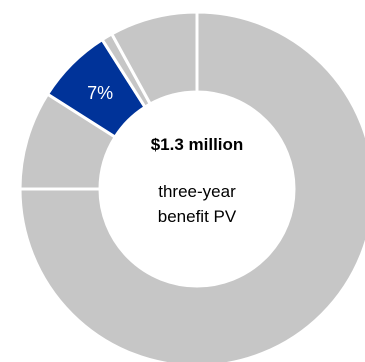 This screenshot has height=362, width=365. Describe the element at coordinates (197, 191) in the screenshot. I see `center-subtitle-line-1: three-year` at that location.